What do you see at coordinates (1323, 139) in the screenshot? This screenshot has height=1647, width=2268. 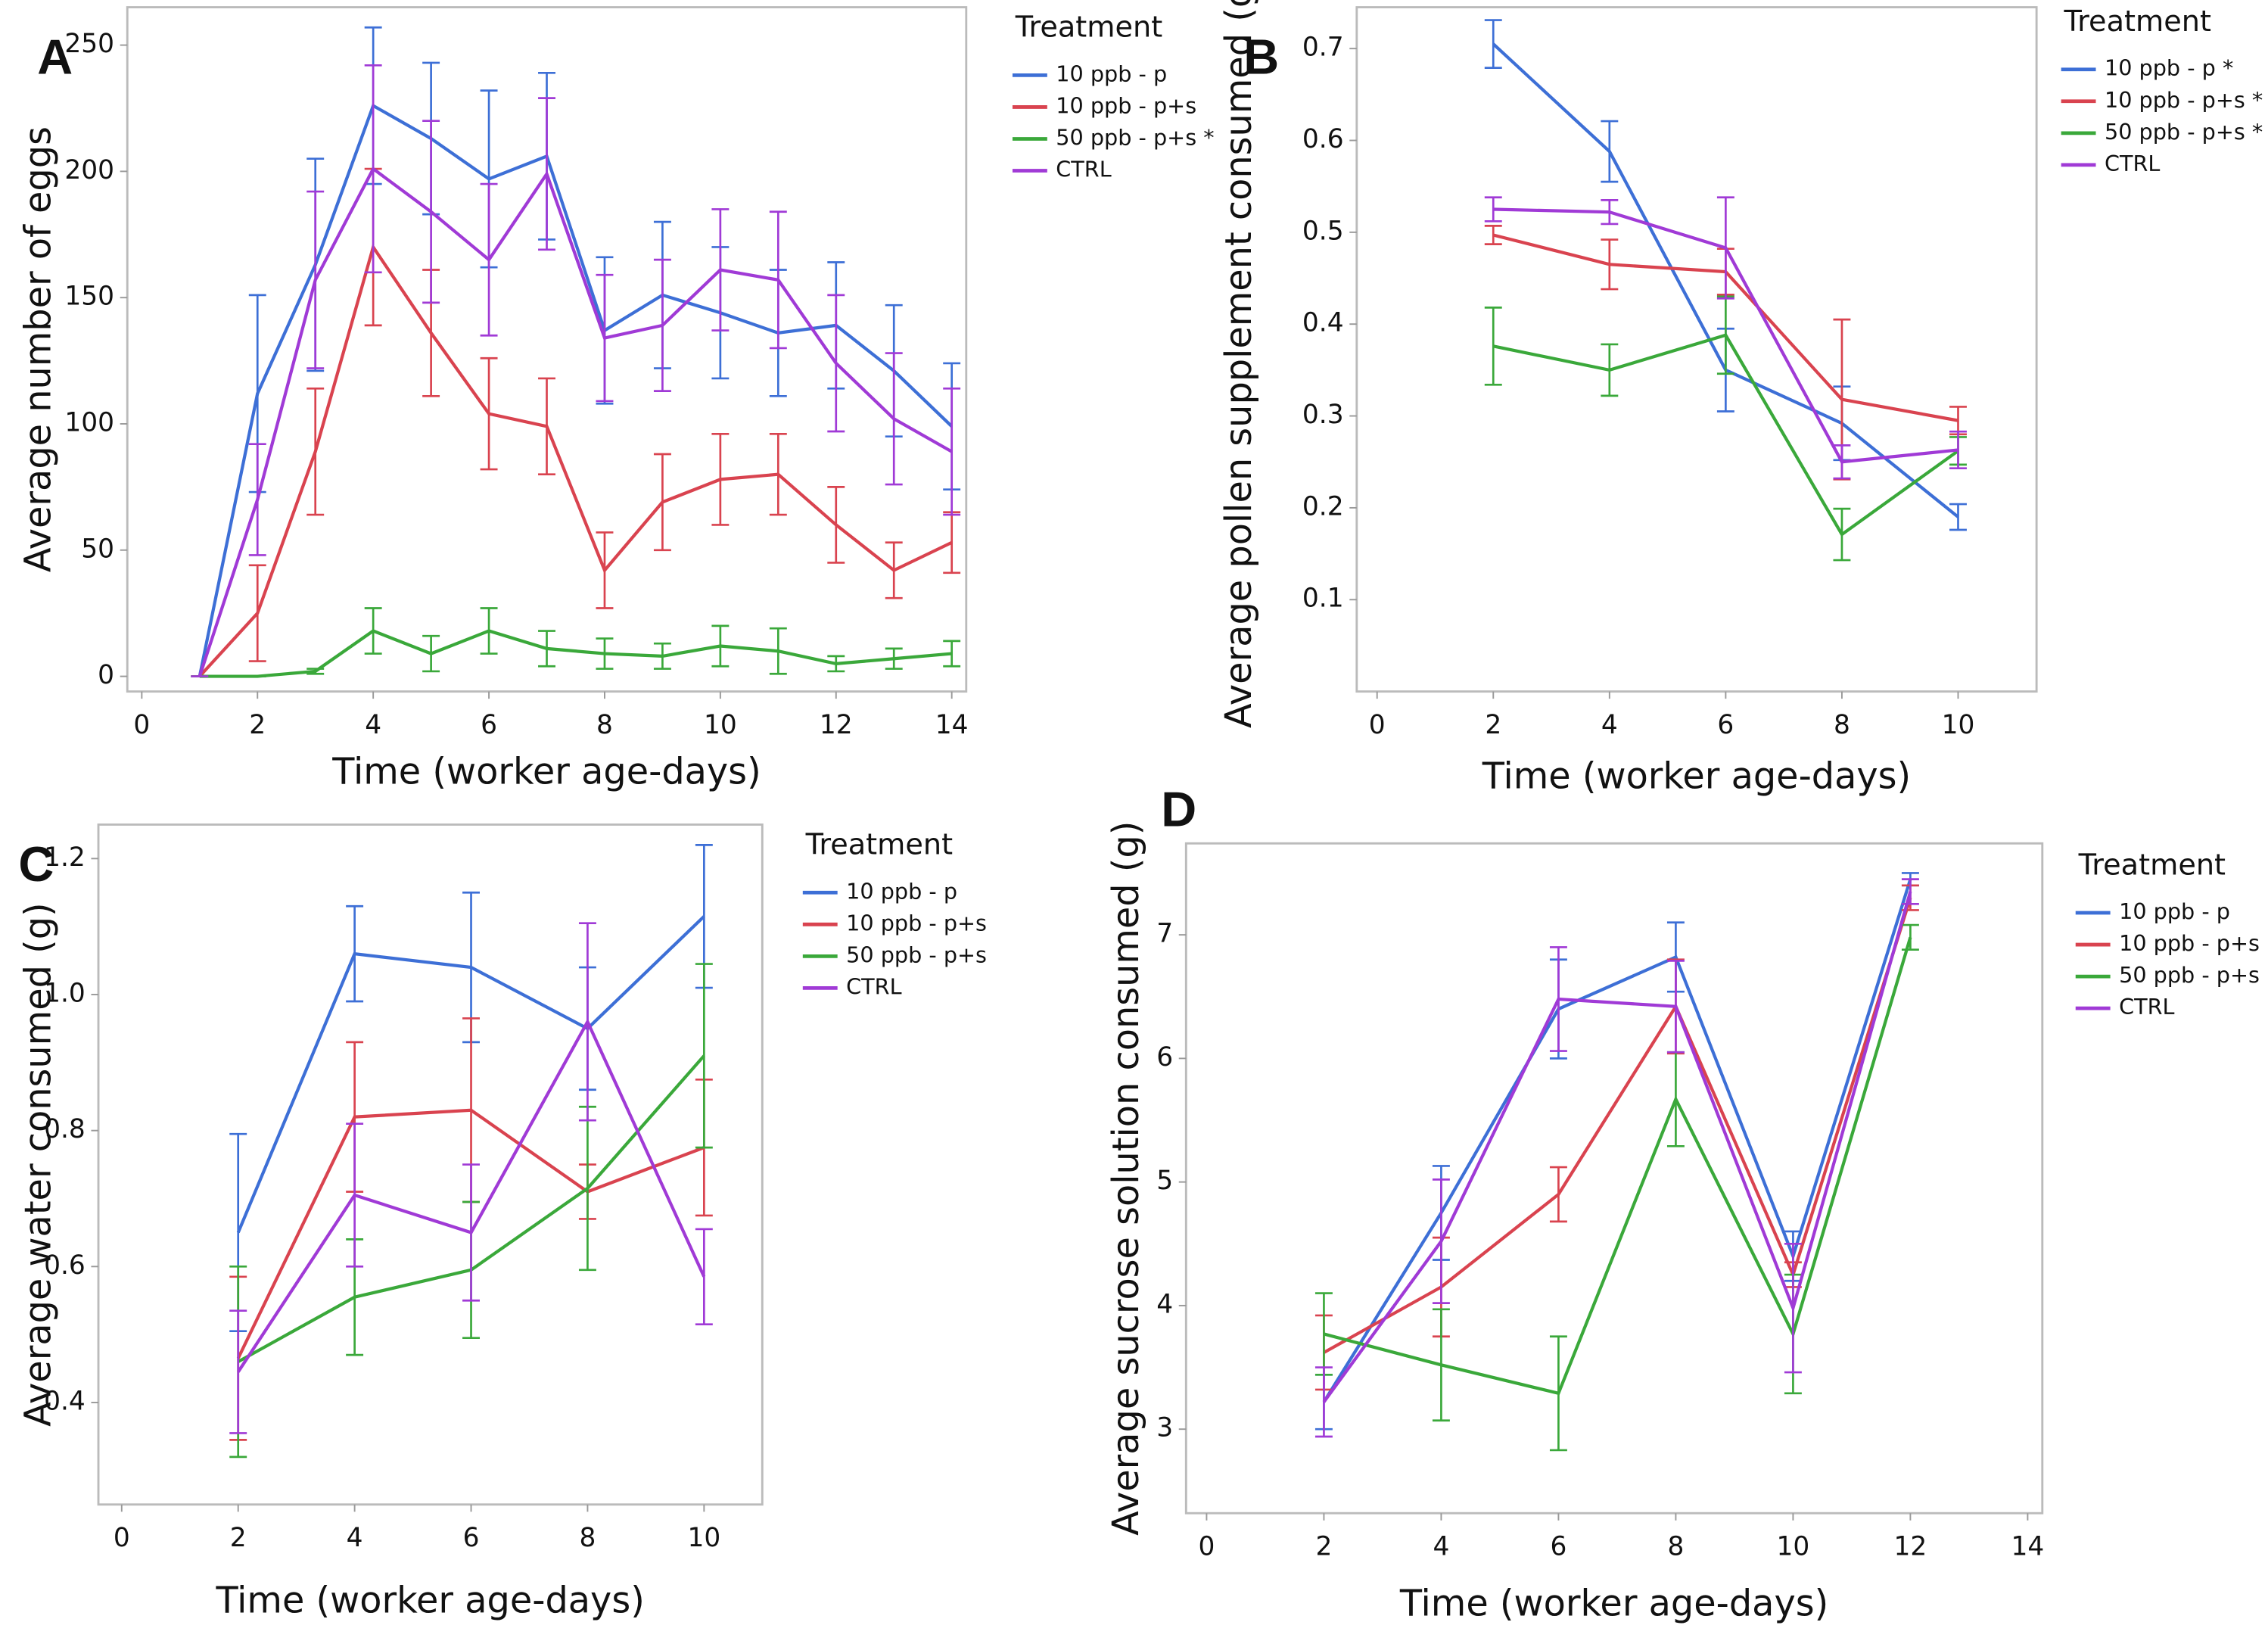 I see `y-tick-label: 0.6` at bounding box center [1323, 139].